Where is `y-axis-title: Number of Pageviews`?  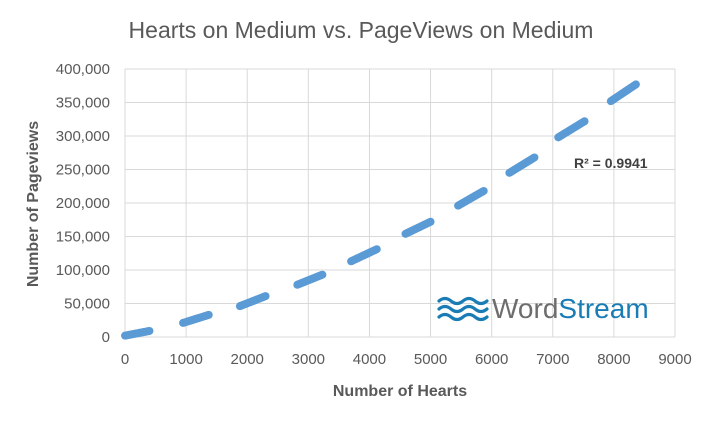 y-axis-title: Number of Pageviews is located at coordinates (33, 204).